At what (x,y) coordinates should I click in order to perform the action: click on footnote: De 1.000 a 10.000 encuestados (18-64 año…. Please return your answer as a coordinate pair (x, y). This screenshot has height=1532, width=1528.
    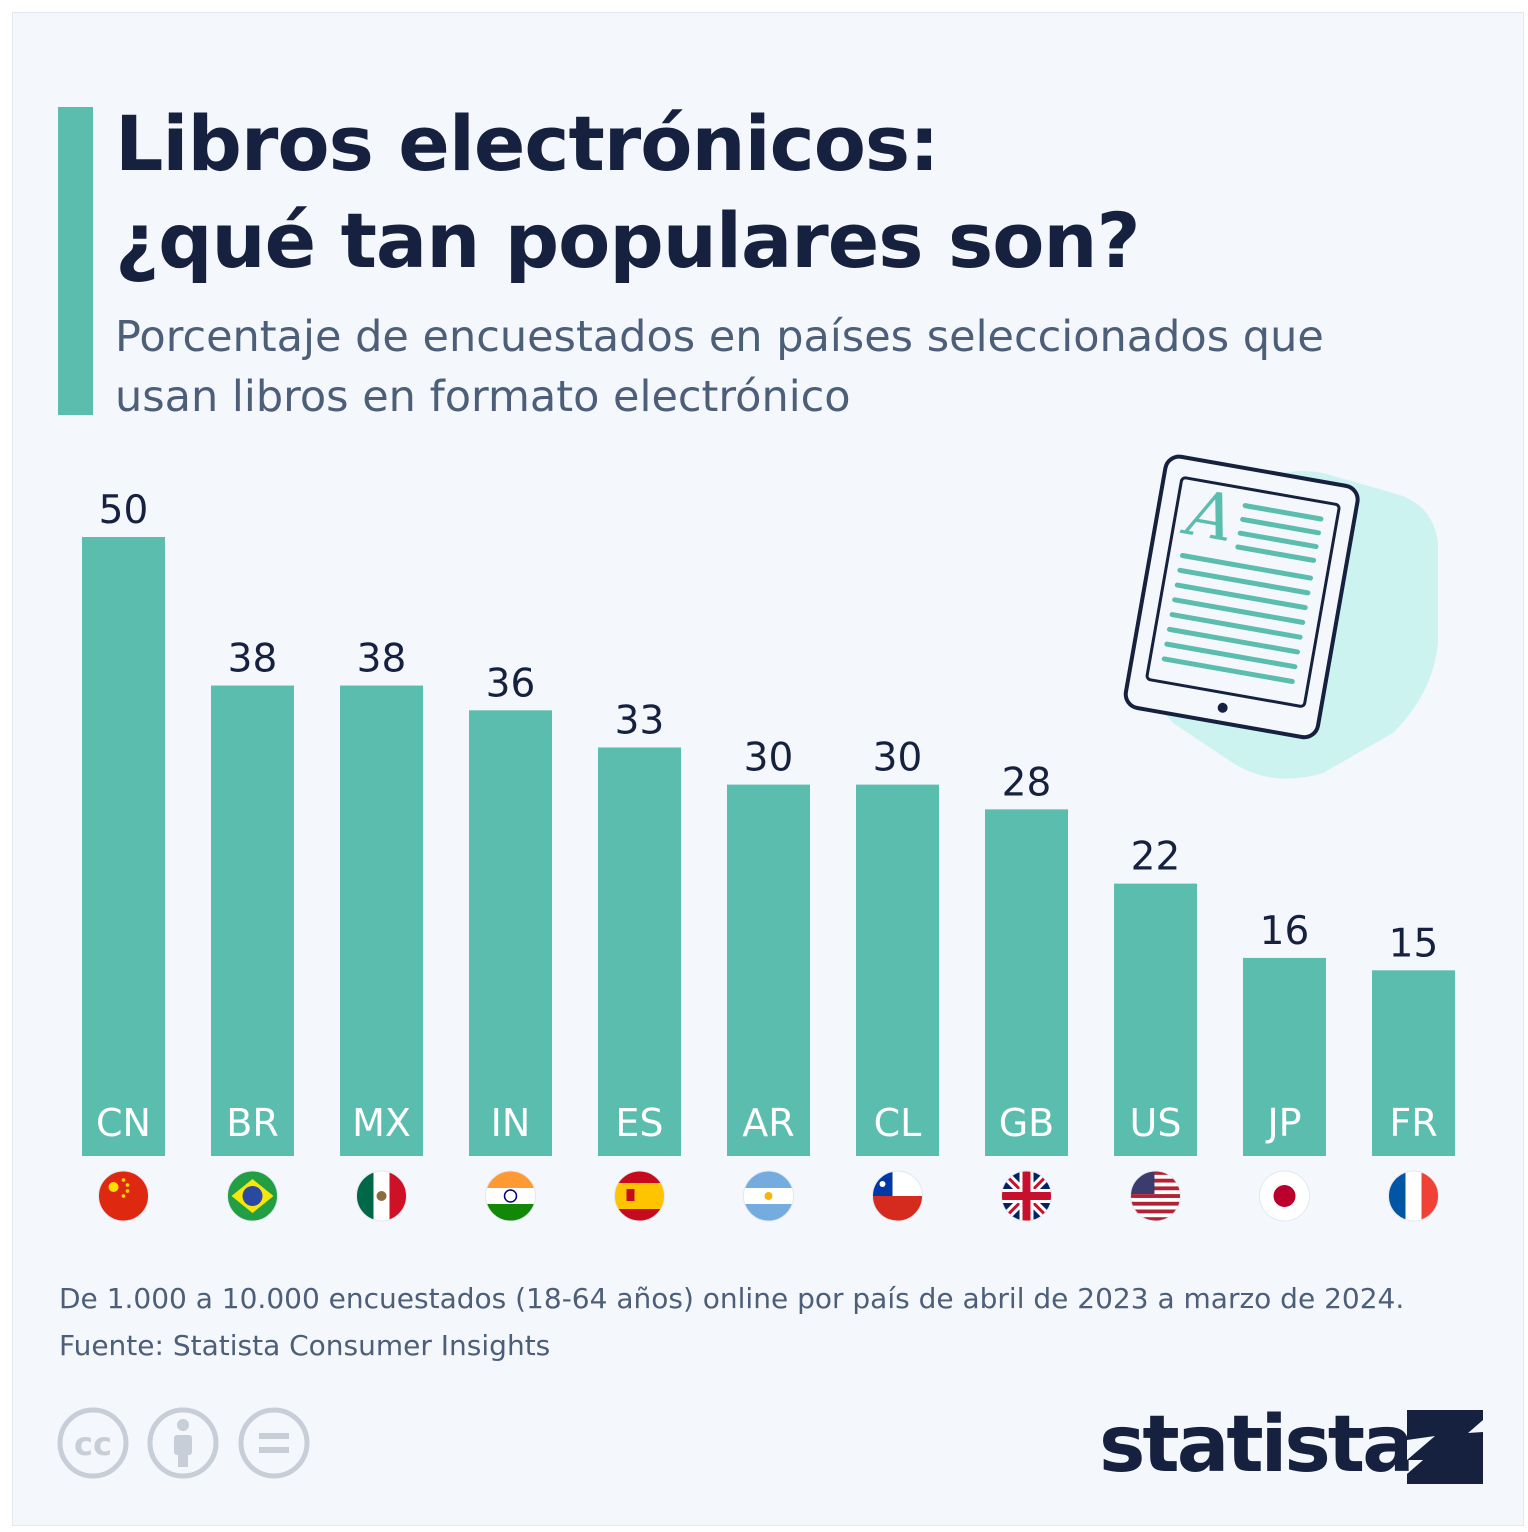
    Looking at the image, I should click on (779, 1322).